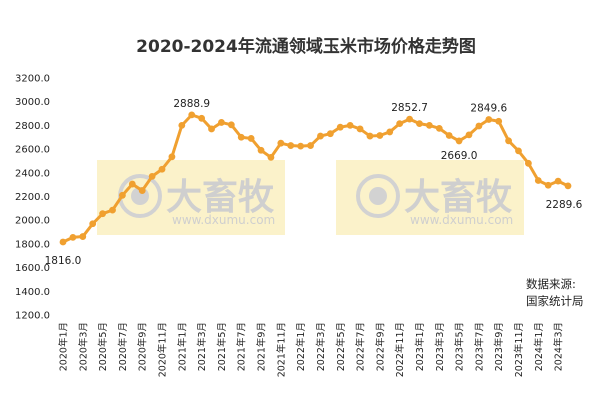 The height and width of the screenshot is (406, 612). Describe the element at coordinates (301, 346) in the screenshot. I see `x-tick-label: 2022年1月` at that location.